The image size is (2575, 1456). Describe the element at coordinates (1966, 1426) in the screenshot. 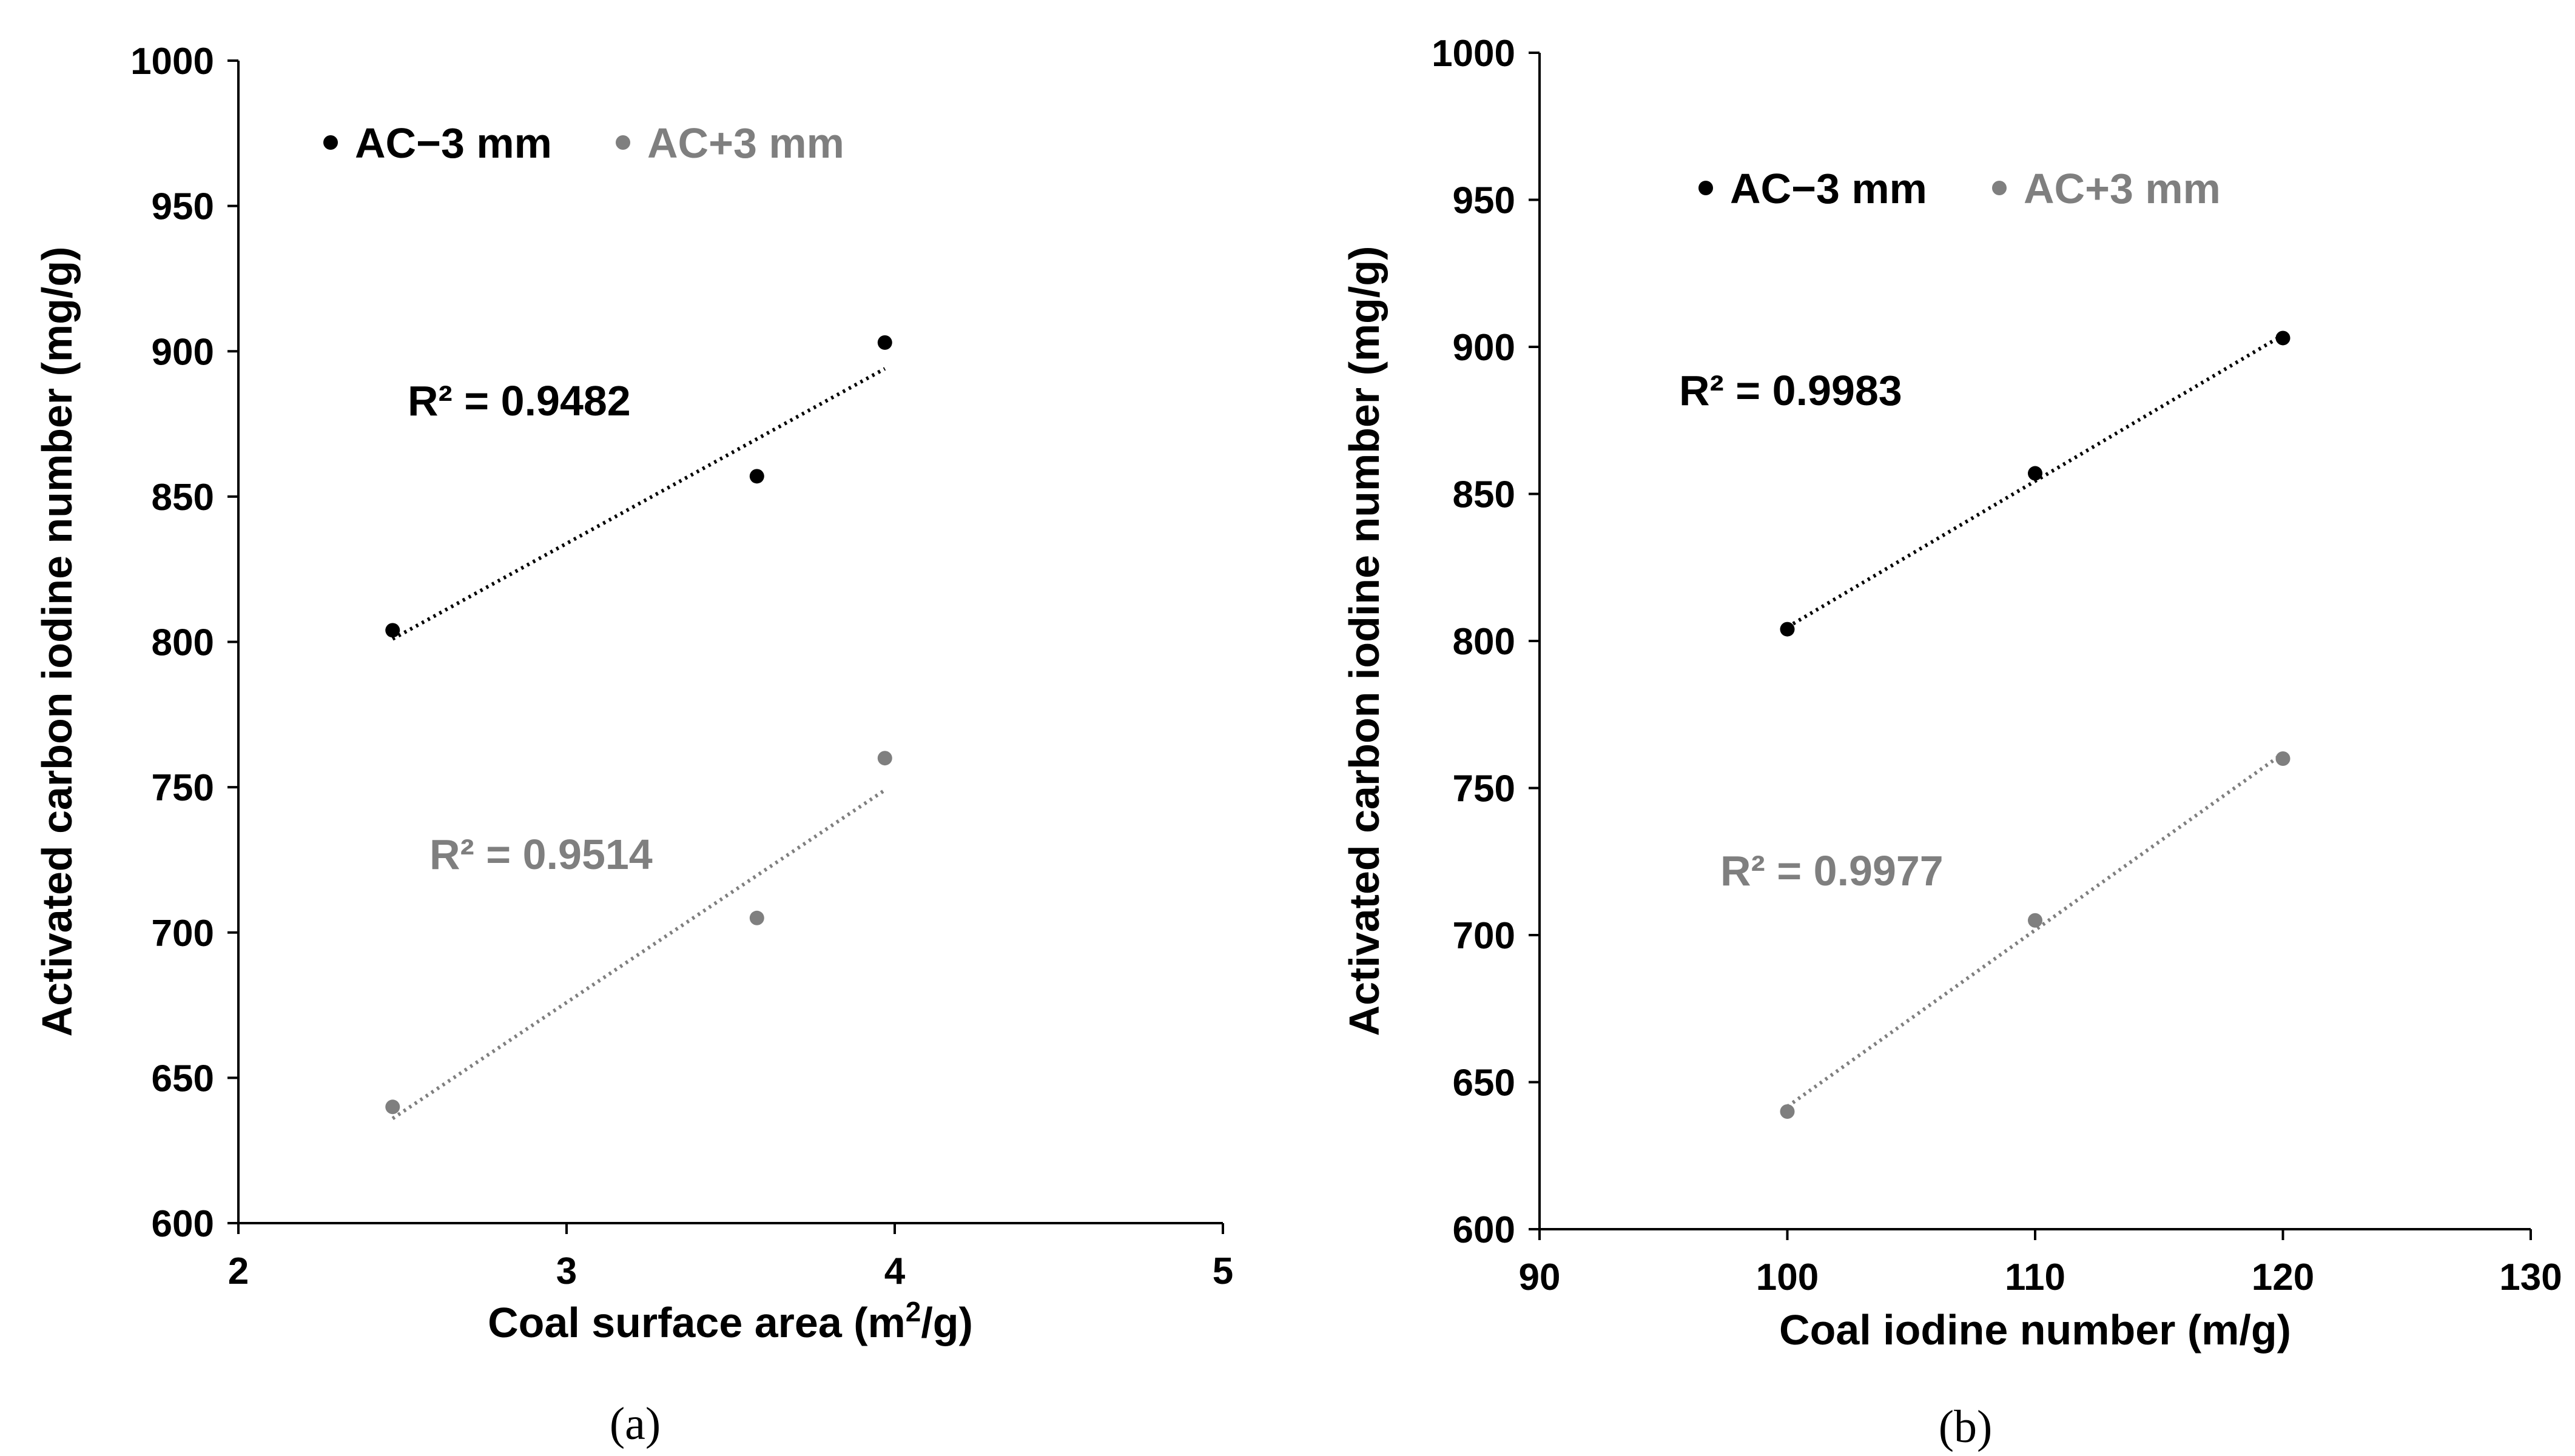

I see `panel-label: (b)` at that location.